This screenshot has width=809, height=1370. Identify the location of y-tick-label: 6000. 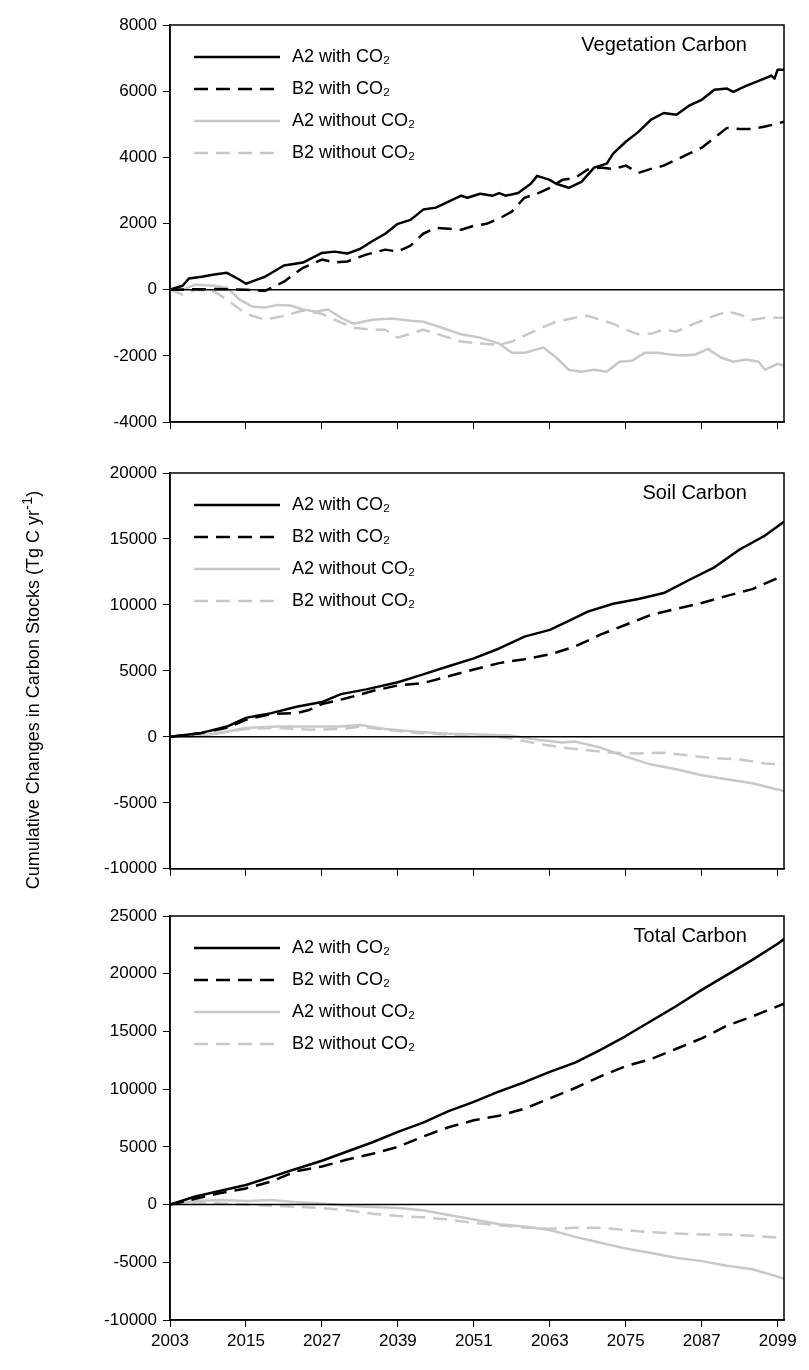
(138, 90).